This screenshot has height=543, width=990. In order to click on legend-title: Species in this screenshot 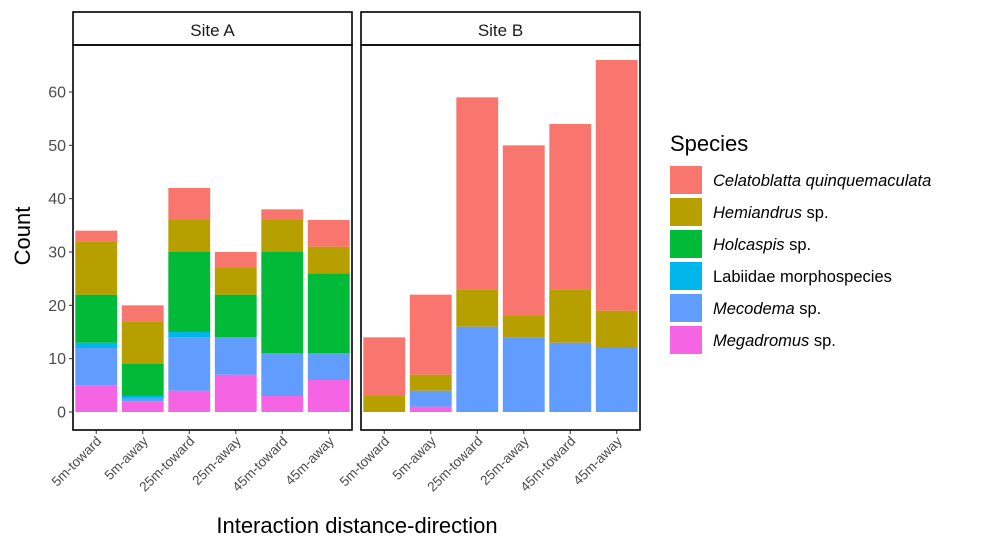, I will do `click(709, 143)`.